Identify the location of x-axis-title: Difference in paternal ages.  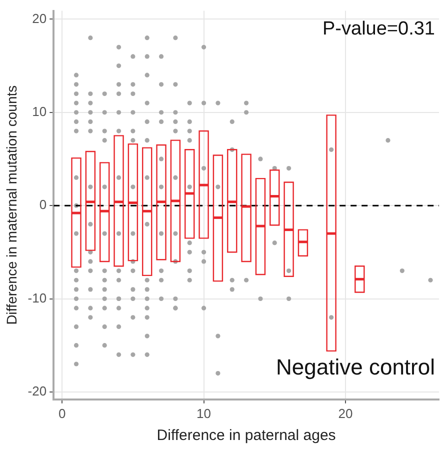
(246, 435).